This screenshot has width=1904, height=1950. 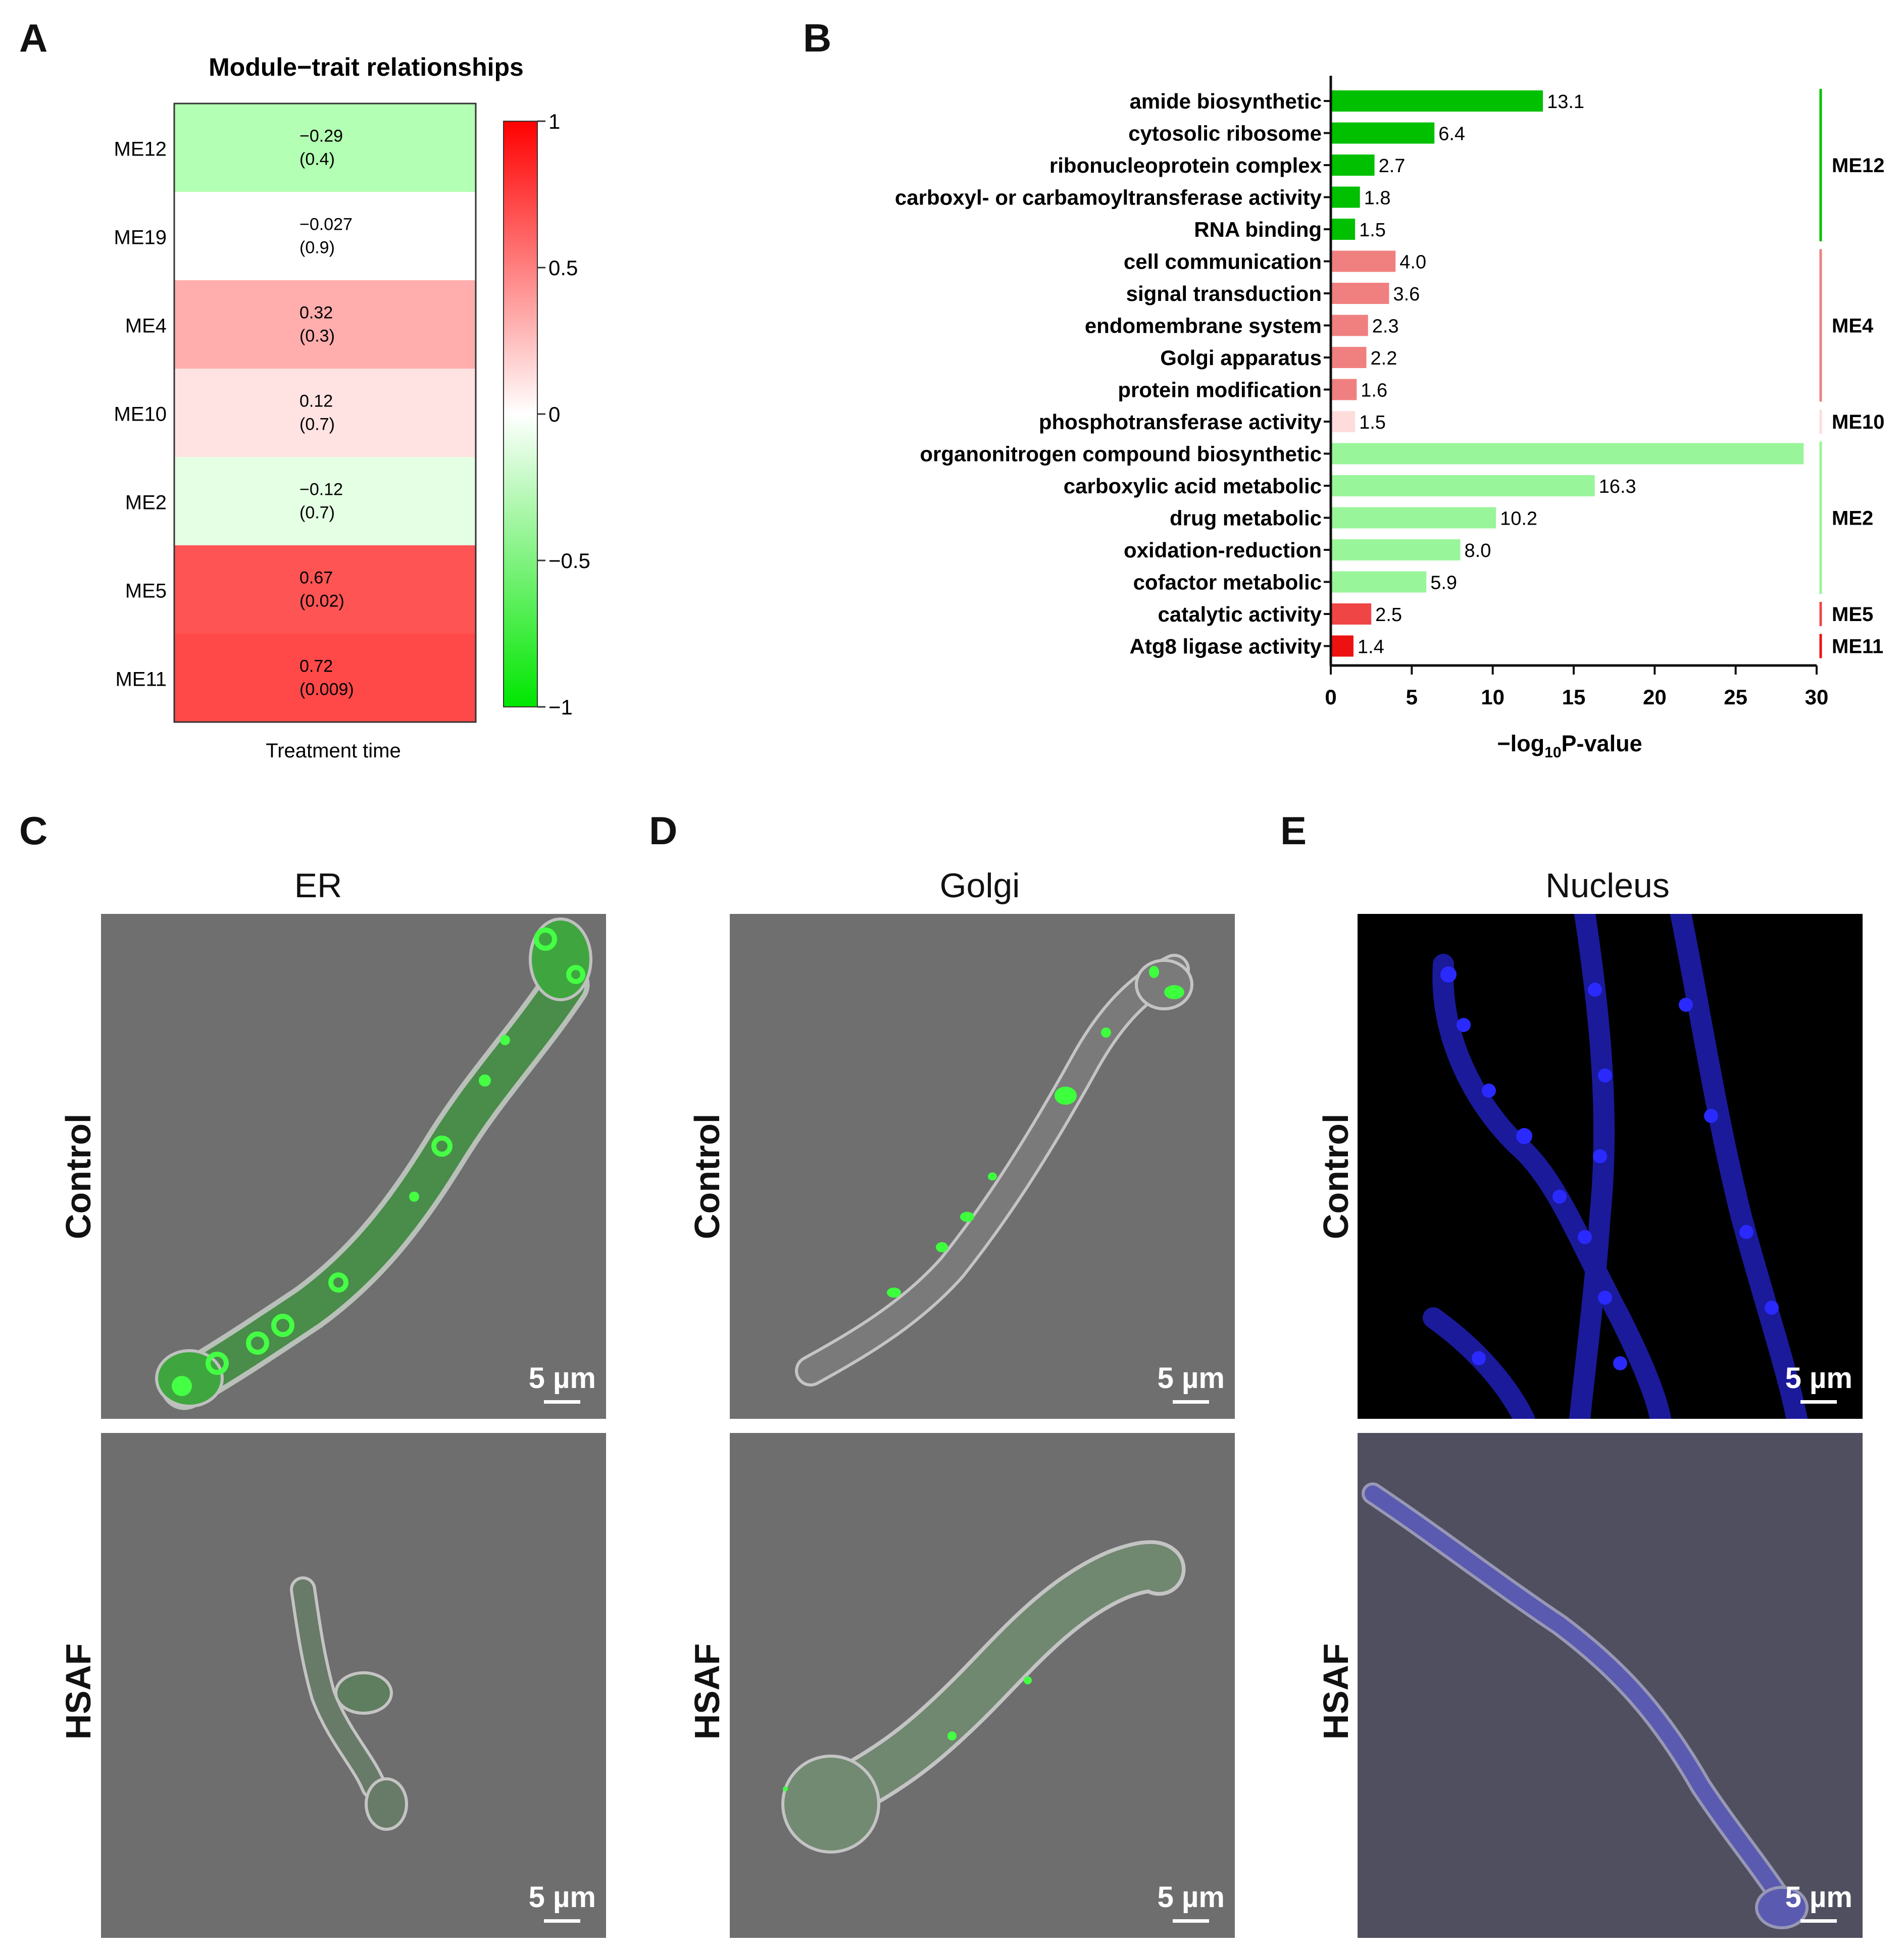 I want to click on heatmap-cell-corr: 0.67, so click(x=316, y=578).